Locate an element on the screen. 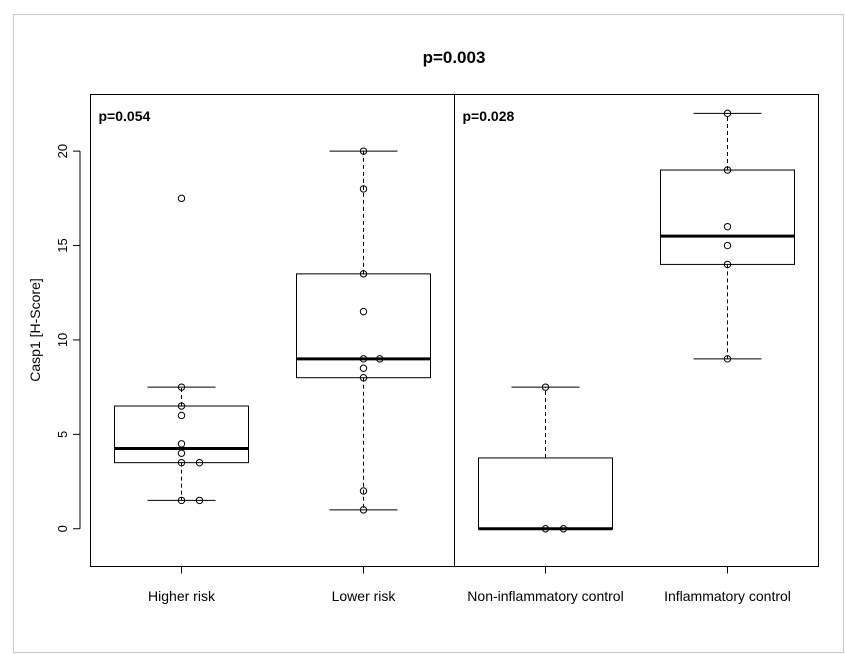  panel-p-value: p=0.028 is located at coordinates (489, 116).